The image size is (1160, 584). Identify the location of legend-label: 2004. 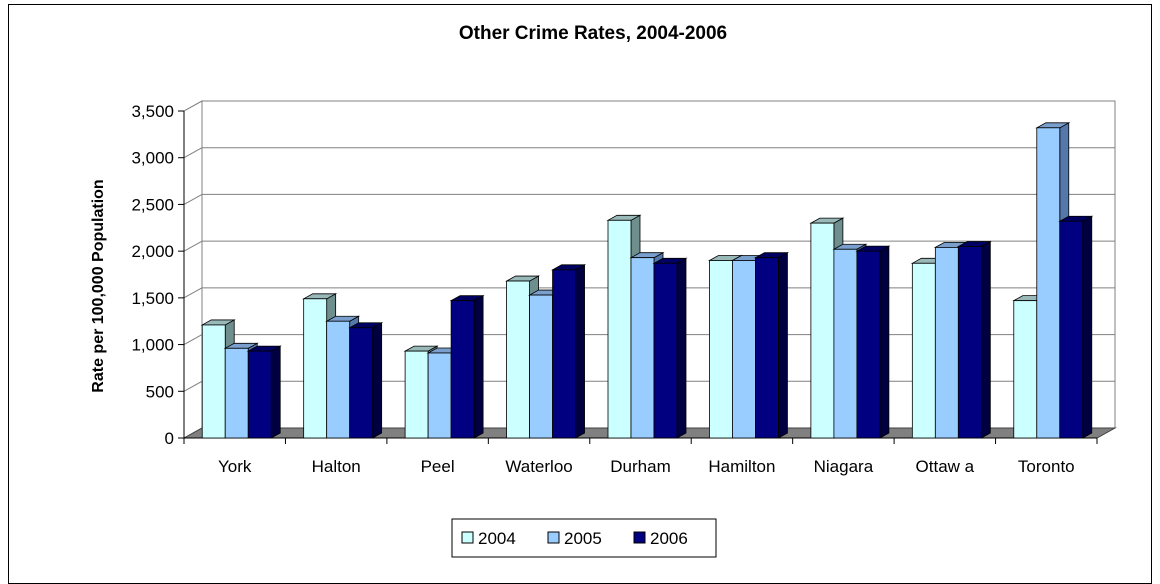
(497, 538).